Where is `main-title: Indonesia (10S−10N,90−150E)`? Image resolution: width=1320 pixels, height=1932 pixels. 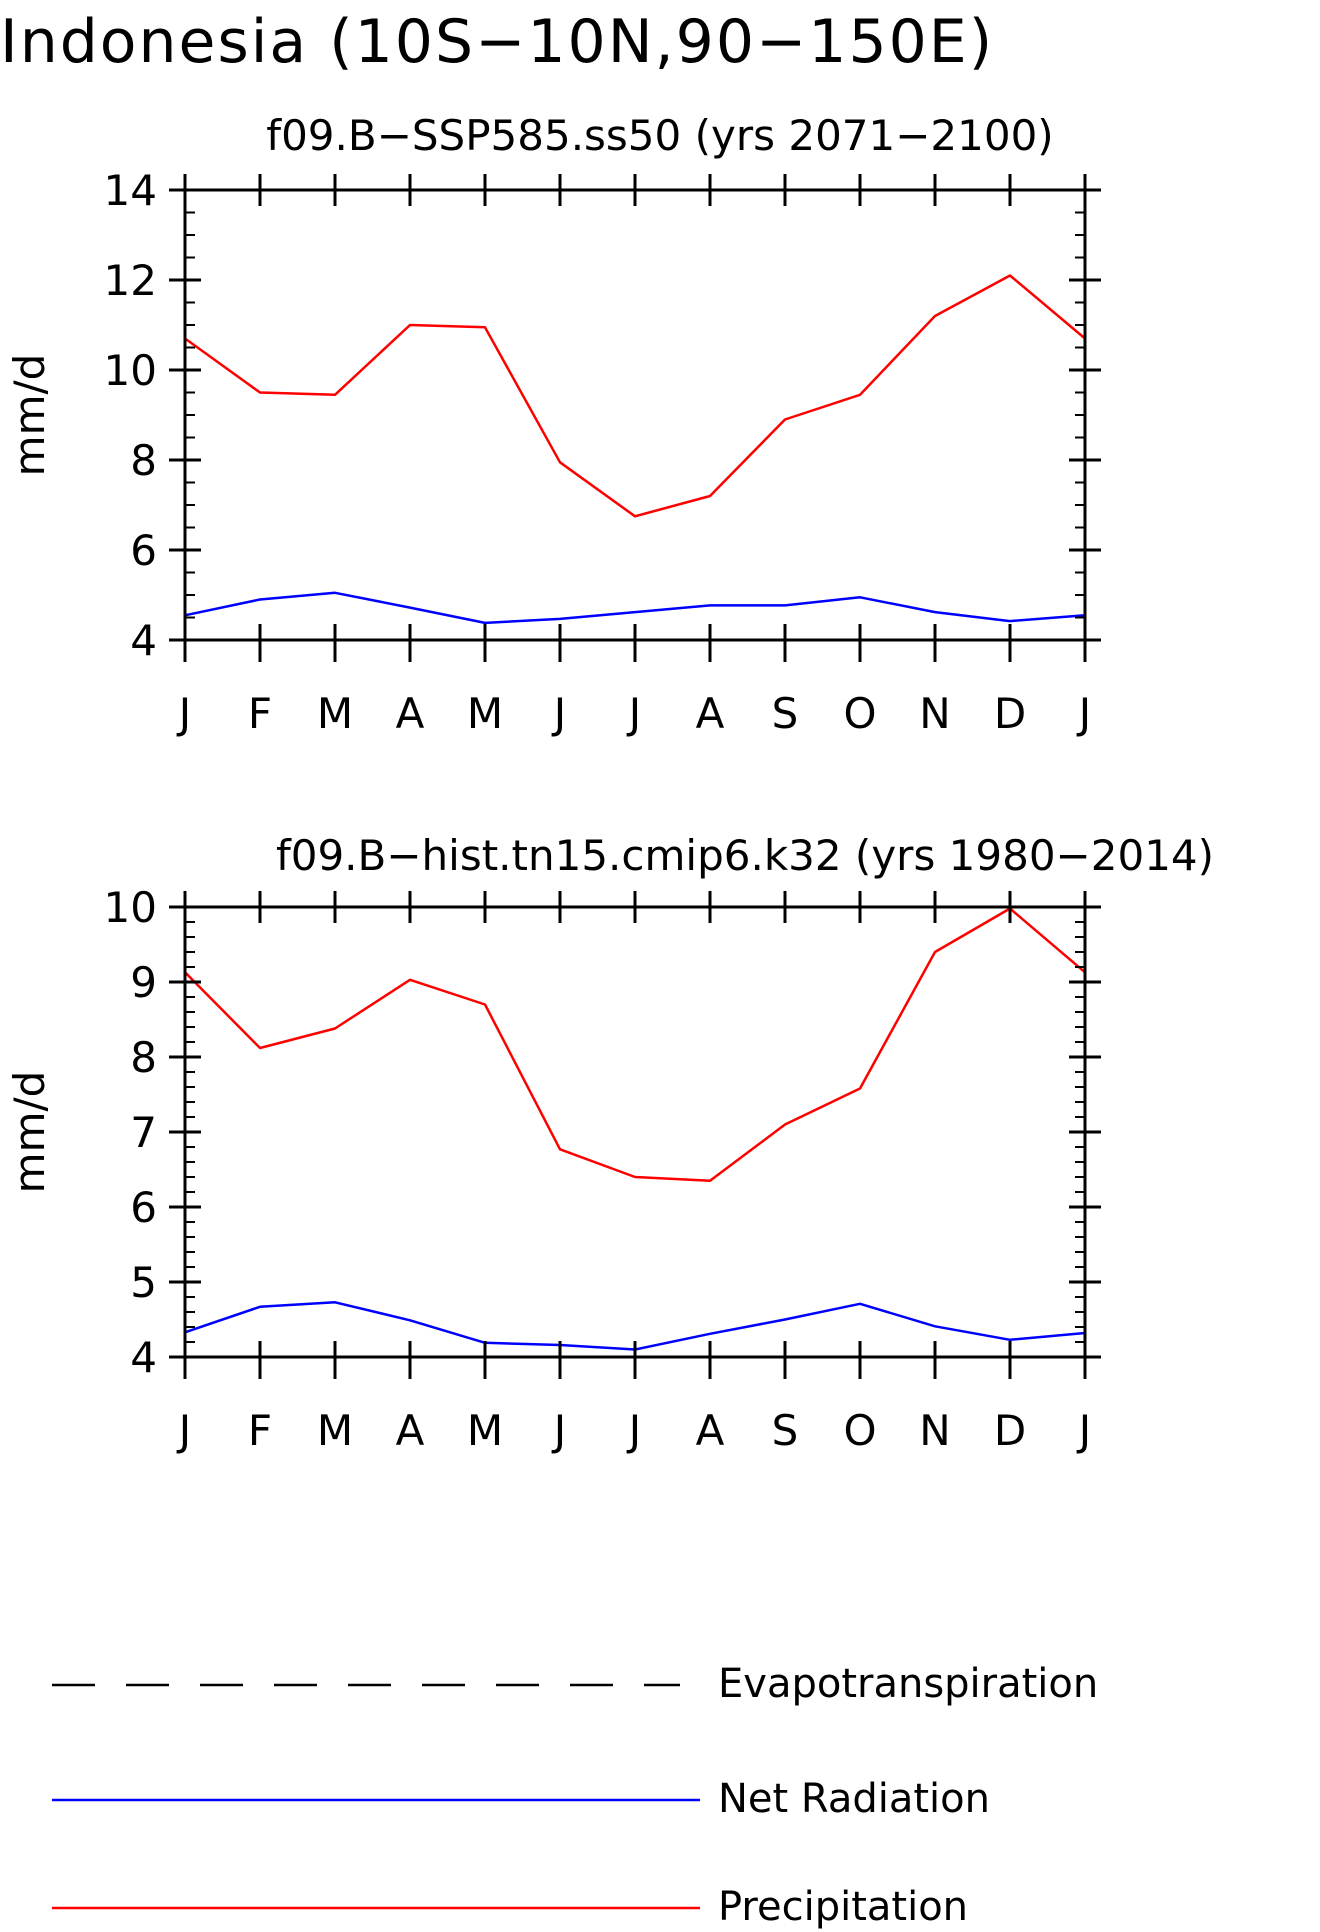
main-title: Indonesia (10S−10N,90−150E) is located at coordinates (497, 42).